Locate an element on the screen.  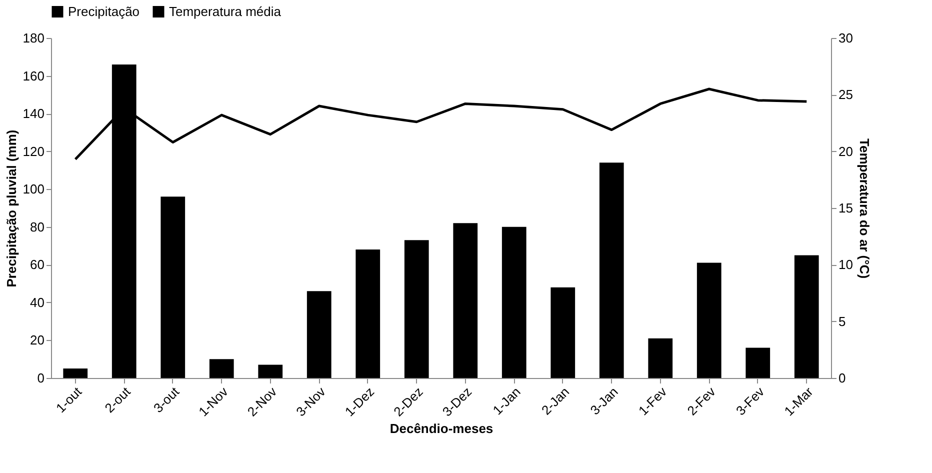
y2-tick-label: 20 is located at coordinates (845, 151).